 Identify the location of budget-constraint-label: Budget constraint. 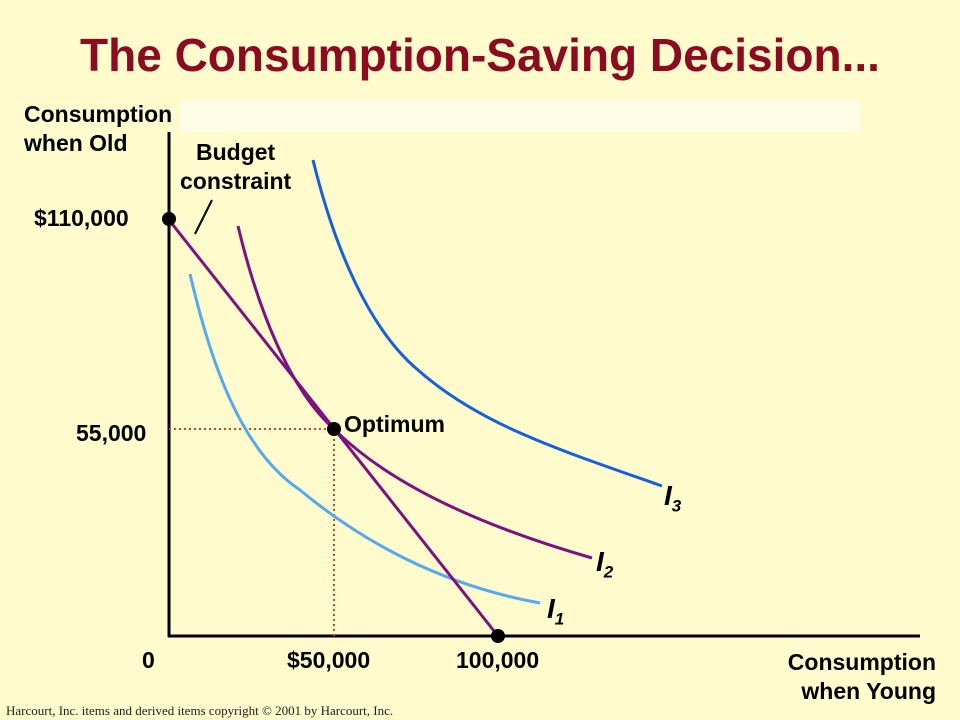
(235, 167).